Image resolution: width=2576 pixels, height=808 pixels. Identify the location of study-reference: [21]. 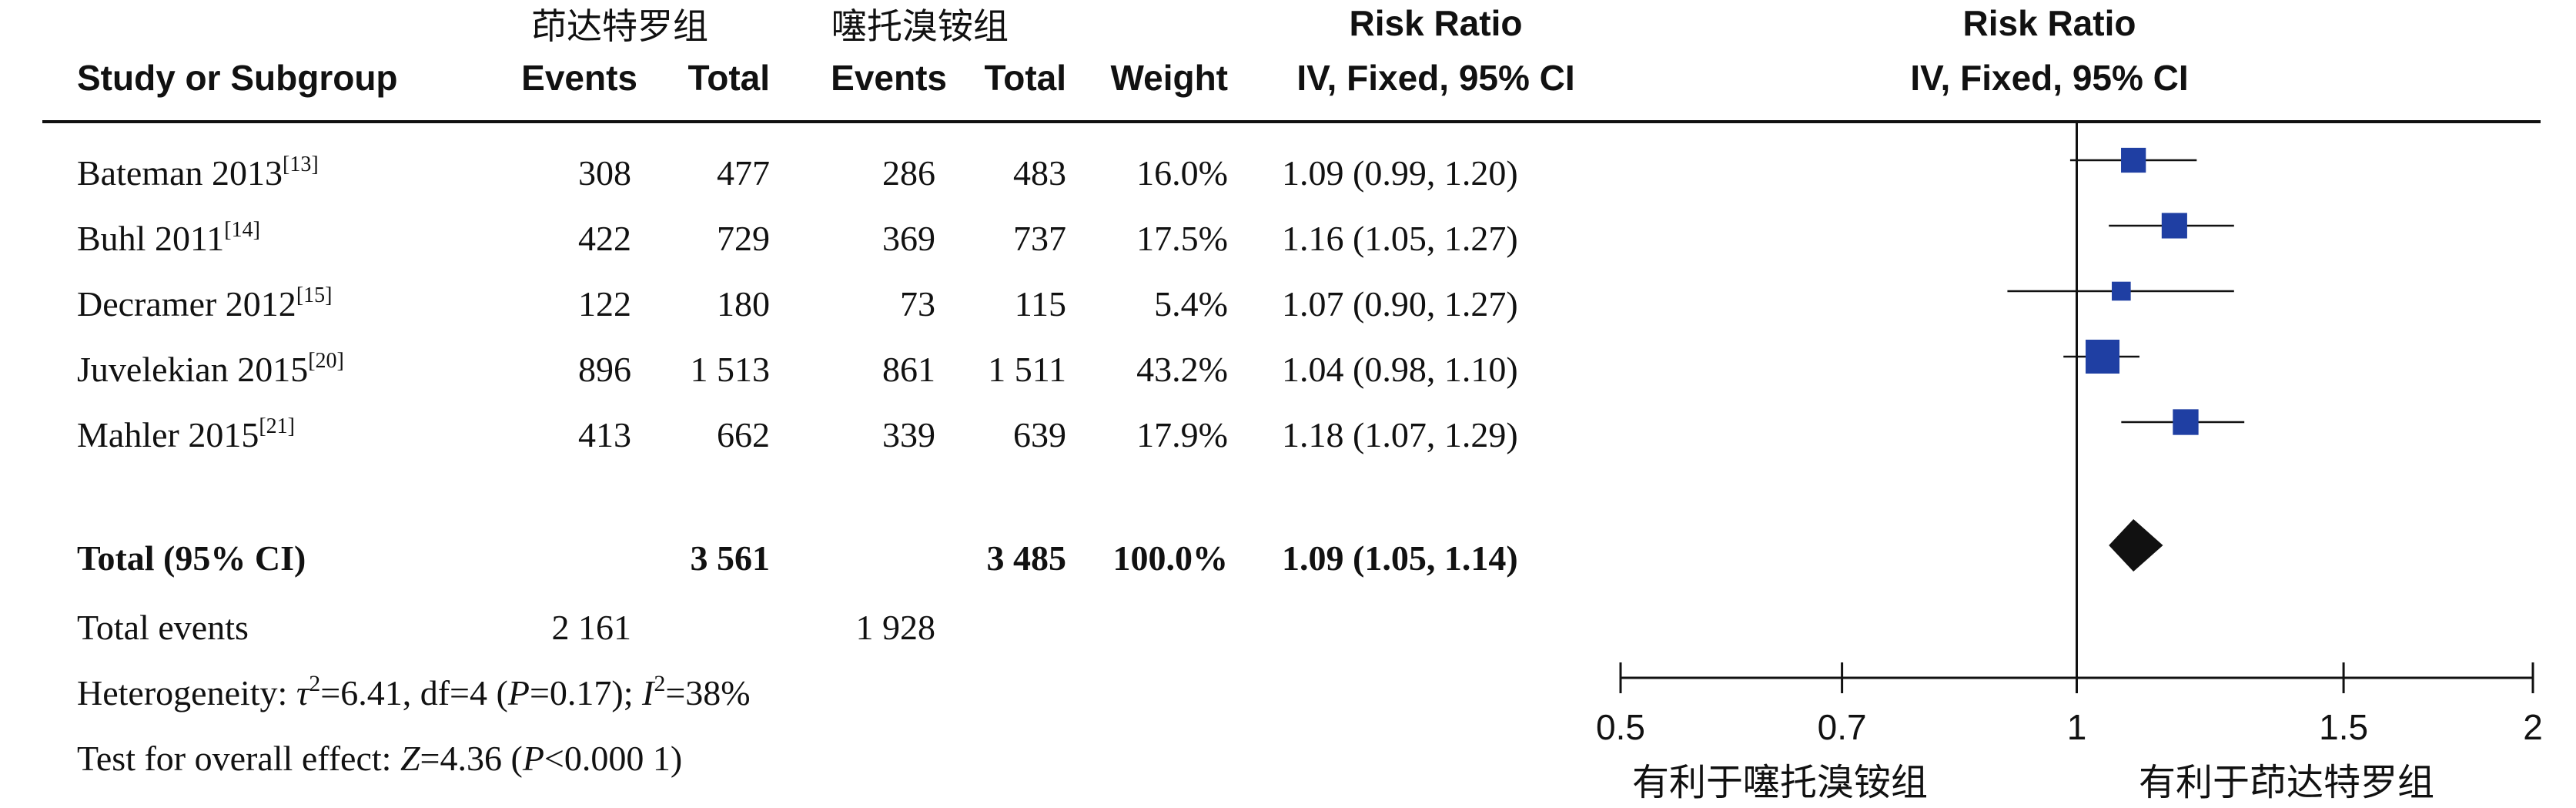
(277, 426).